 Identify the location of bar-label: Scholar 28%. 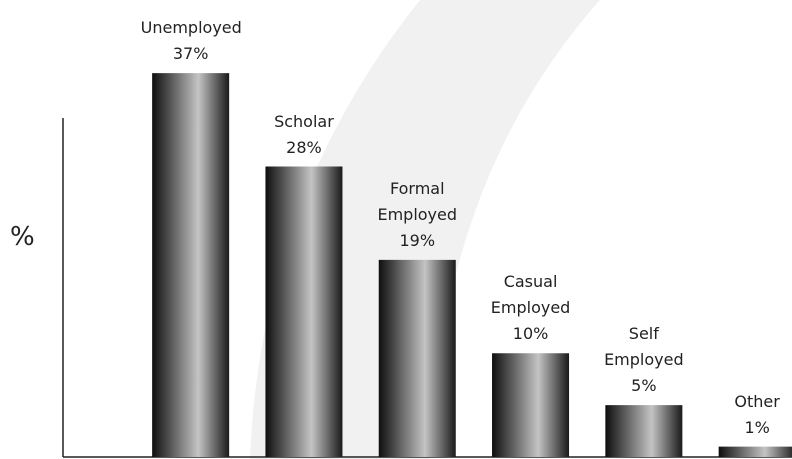
(304, 135).